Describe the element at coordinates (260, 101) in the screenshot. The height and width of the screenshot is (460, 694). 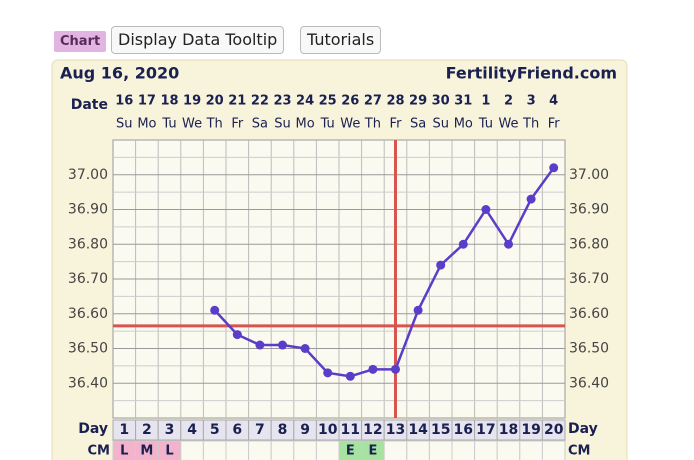
I see `date: 22` at that location.